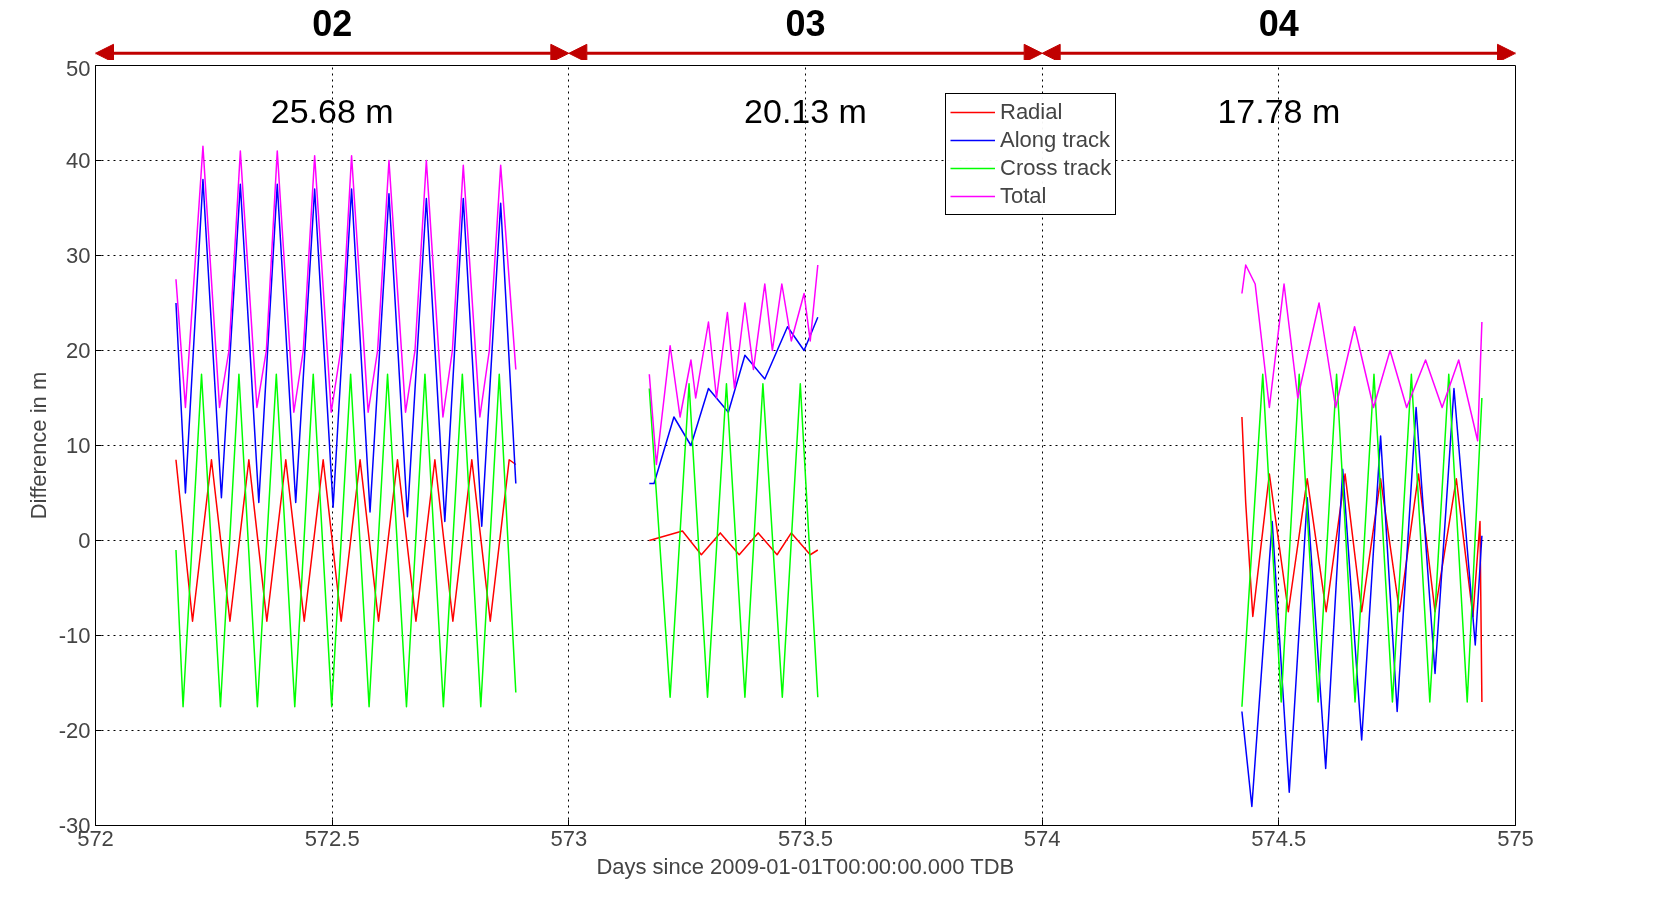 Image resolution: width=1653 pixels, height=906 pixels. What do you see at coordinates (1279, 838) in the screenshot?
I see `x-tick-label: 574.5` at bounding box center [1279, 838].